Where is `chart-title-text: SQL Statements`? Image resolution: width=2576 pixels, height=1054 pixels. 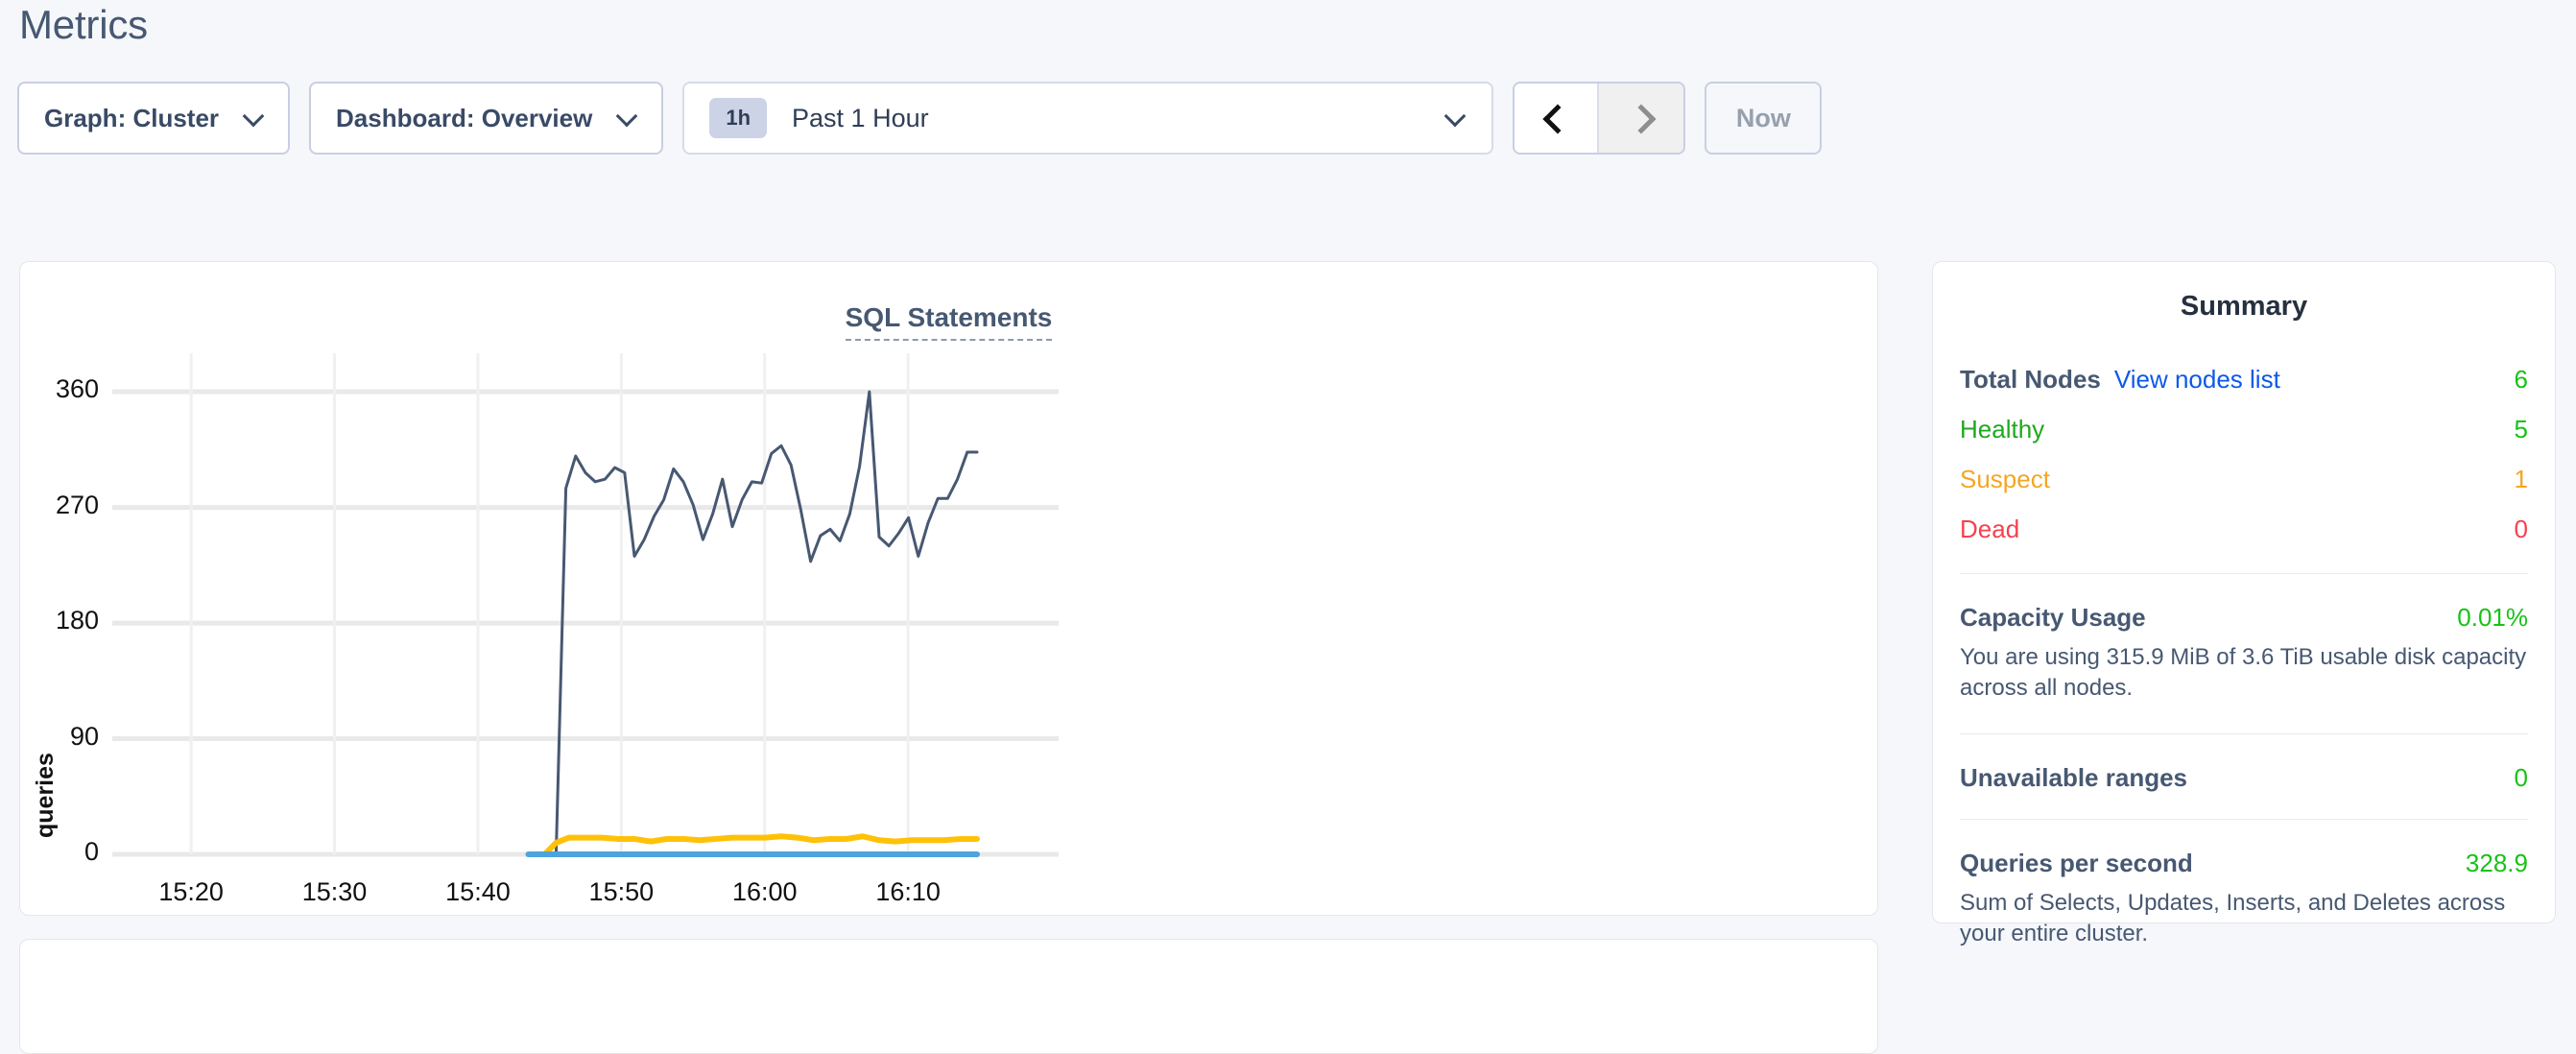
chart-title-text: SQL Statements is located at coordinates (949, 321).